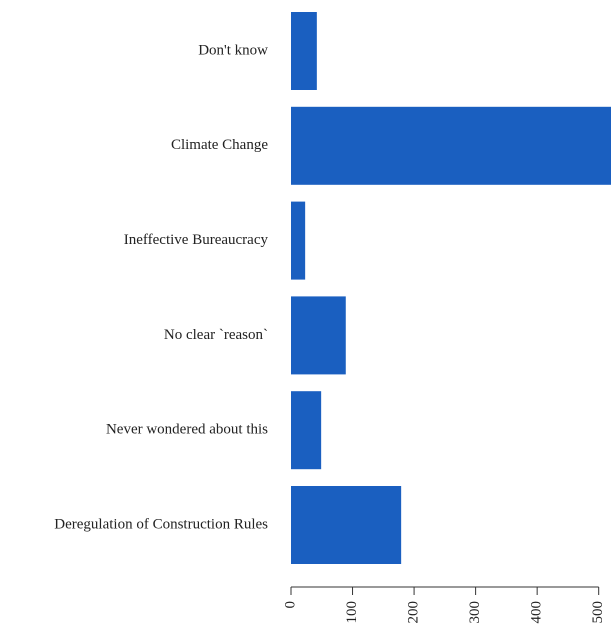 This screenshot has height=630, width=611. What do you see at coordinates (219, 145) in the screenshot?
I see `y-tick-label: Climate Change` at bounding box center [219, 145].